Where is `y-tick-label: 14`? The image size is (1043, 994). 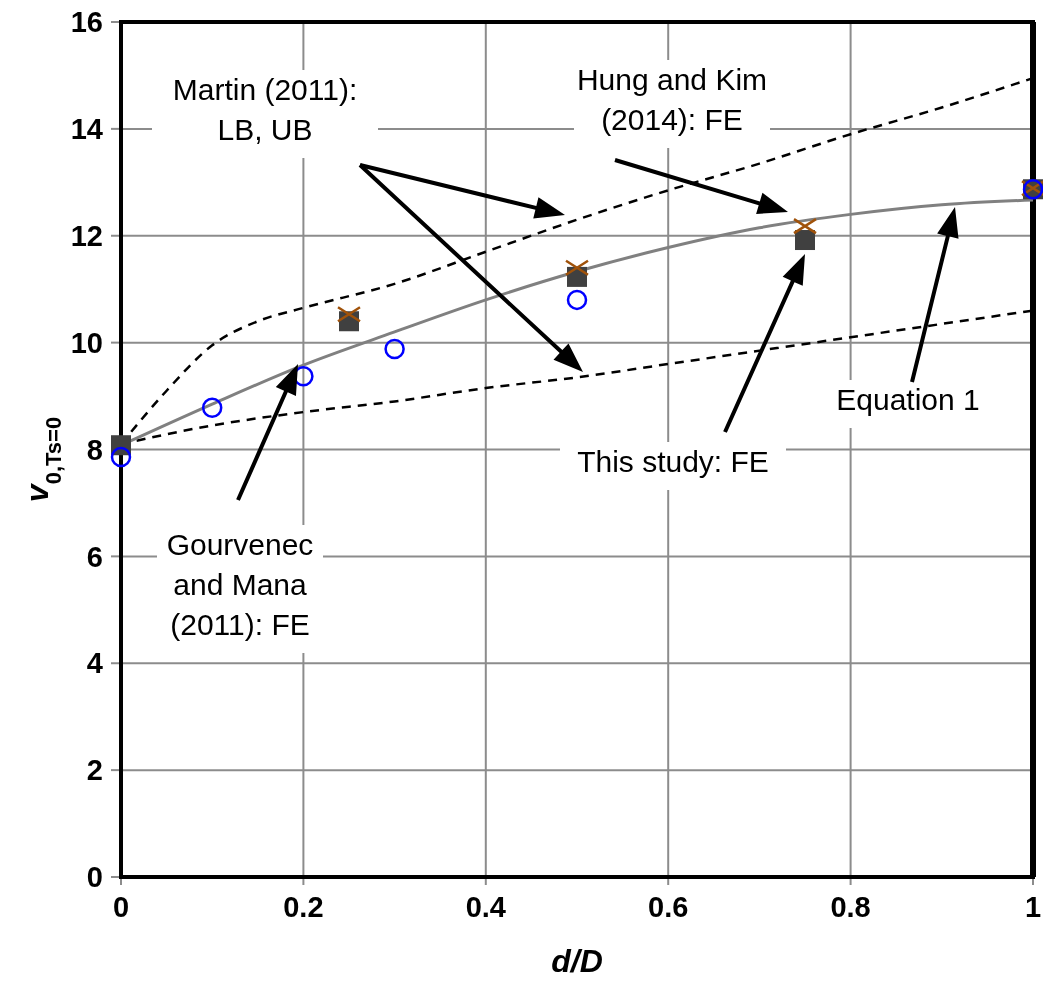 y-tick-label: 14 is located at coordinates (86, 129).